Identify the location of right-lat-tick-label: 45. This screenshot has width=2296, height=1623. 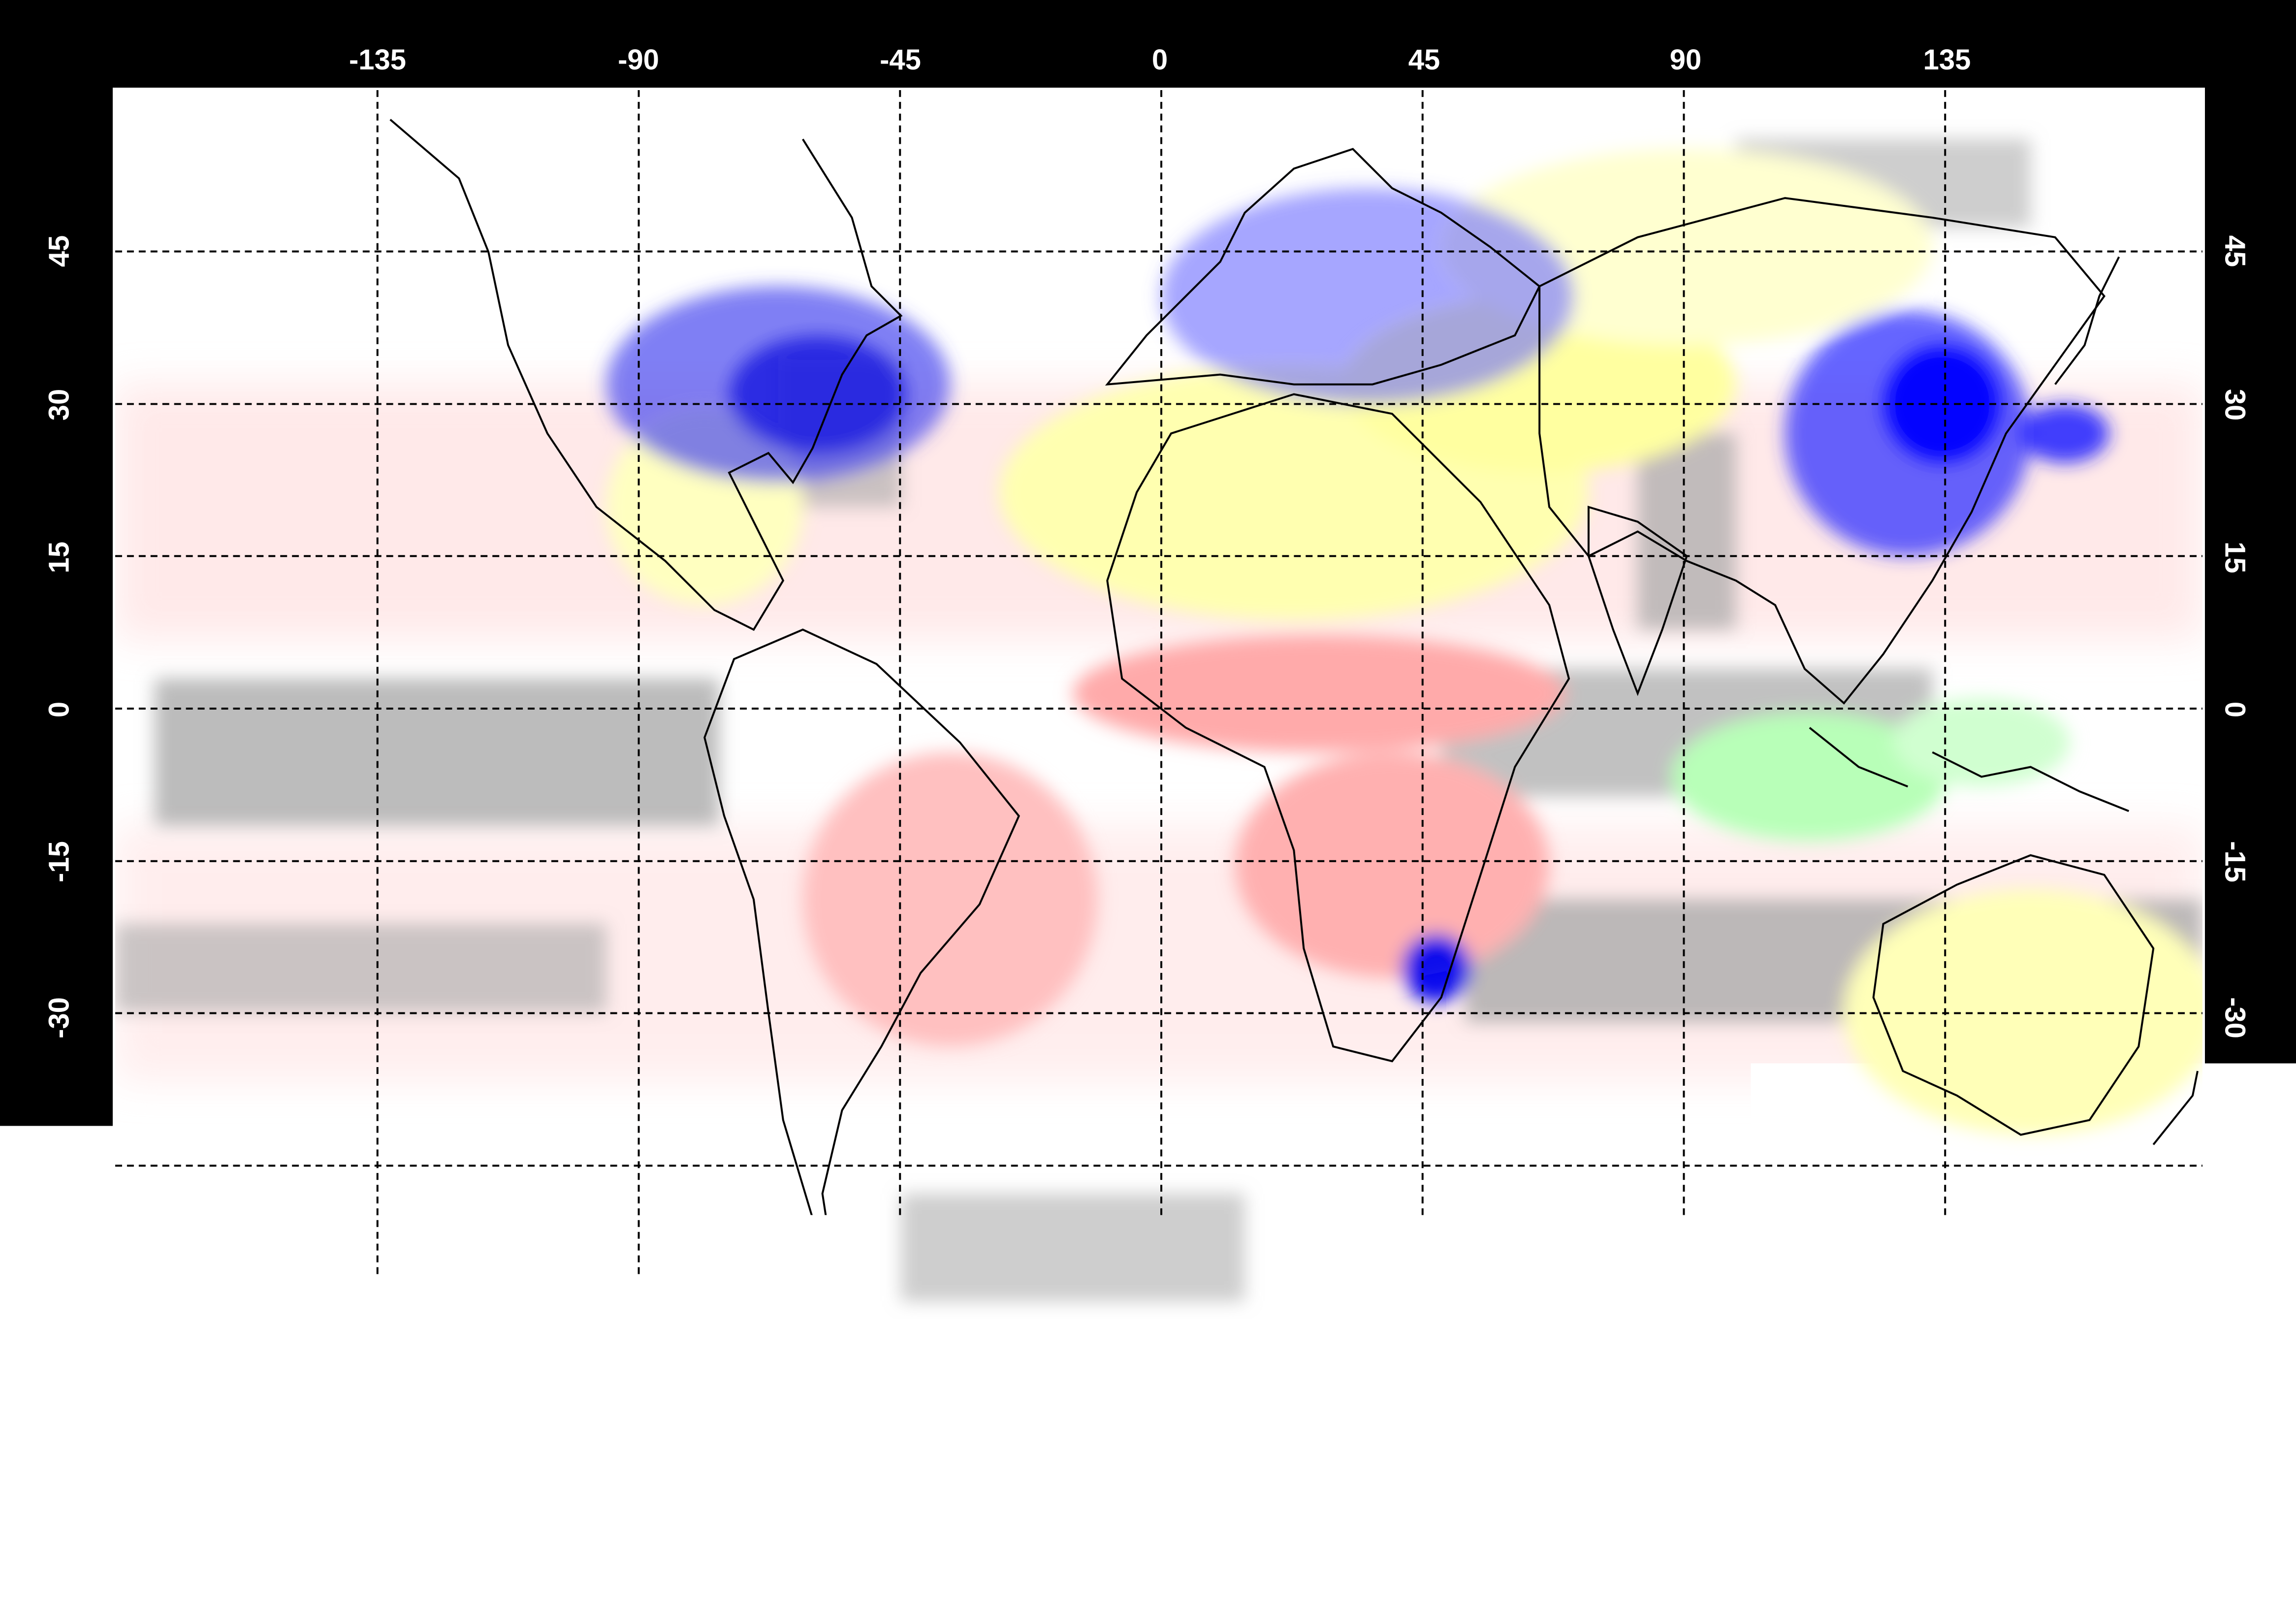
(2235, 251).